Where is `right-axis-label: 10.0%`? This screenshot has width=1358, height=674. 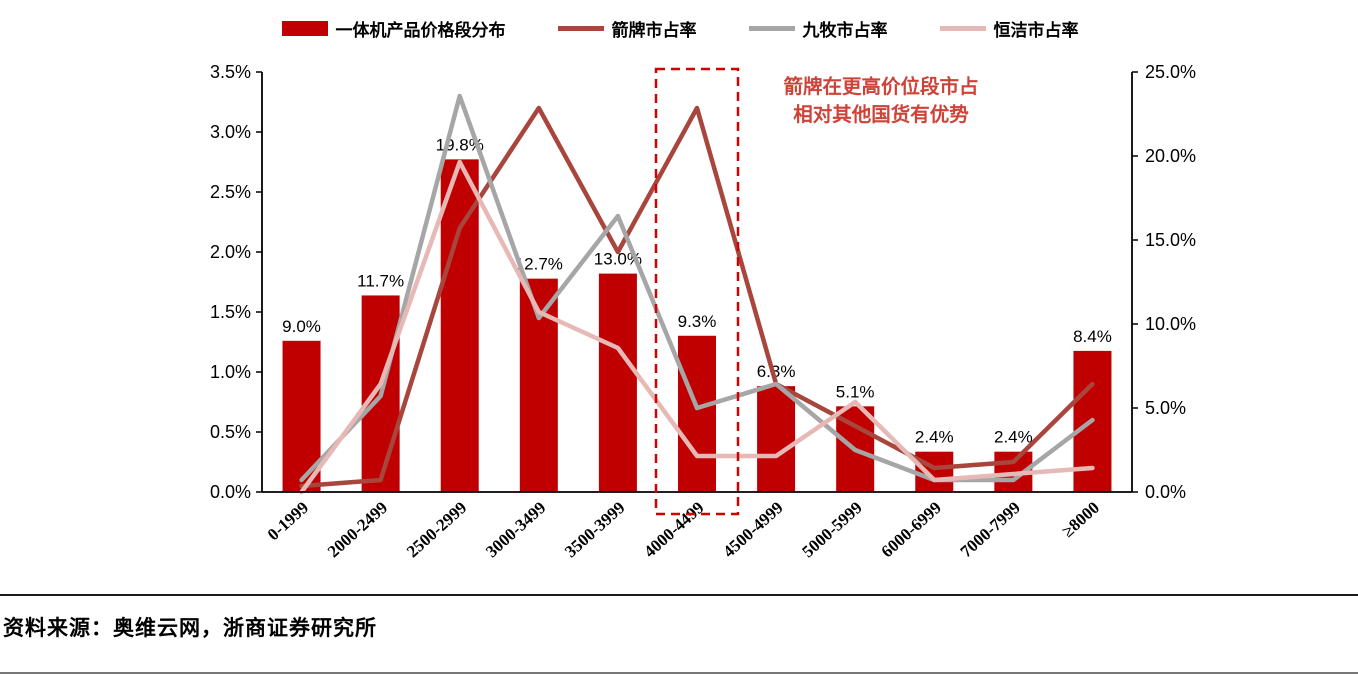 right-axis-label: 10.0% is located at coordinates (1170, 324).